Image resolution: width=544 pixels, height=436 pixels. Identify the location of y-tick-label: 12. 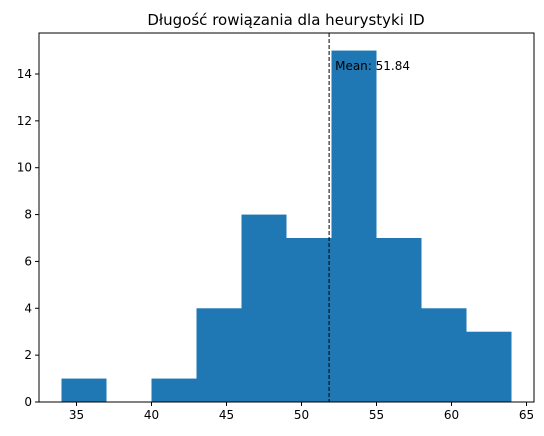
(24, 121).